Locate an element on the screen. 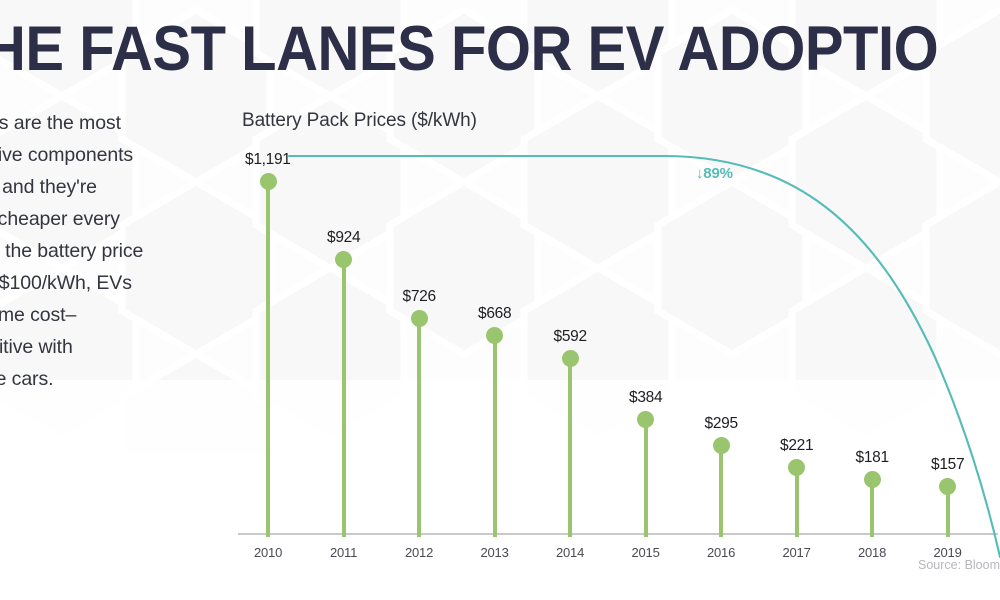  x-axis-line is located at coordinates (618, 534).